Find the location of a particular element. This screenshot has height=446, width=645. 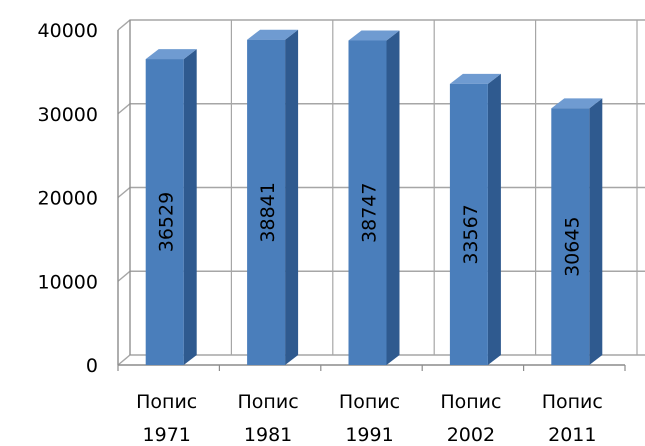

x-tick-label: 1981 is located at coordinates (268, 435).